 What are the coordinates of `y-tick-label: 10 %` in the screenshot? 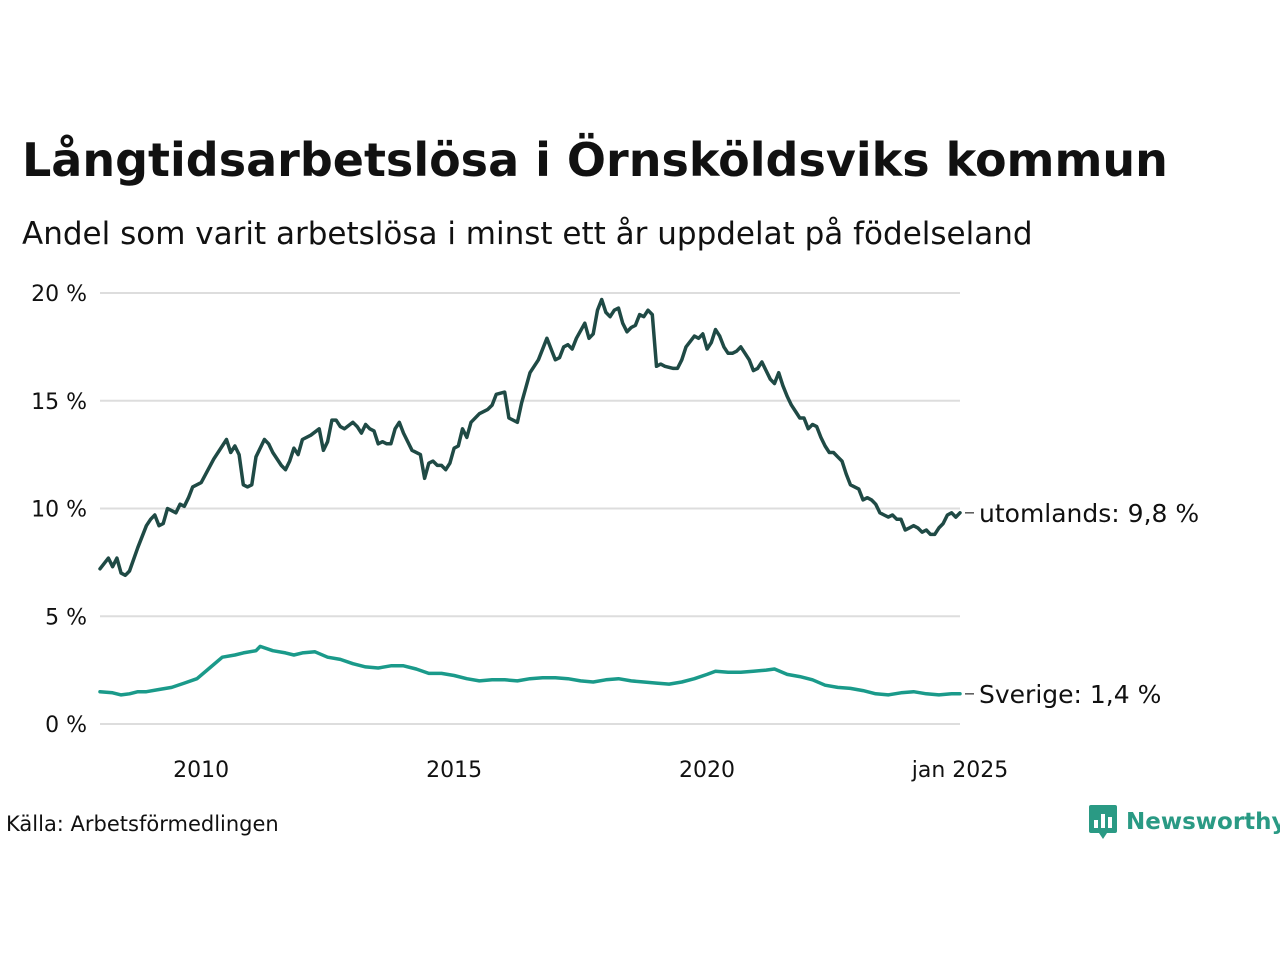 It's located at (59, 510).